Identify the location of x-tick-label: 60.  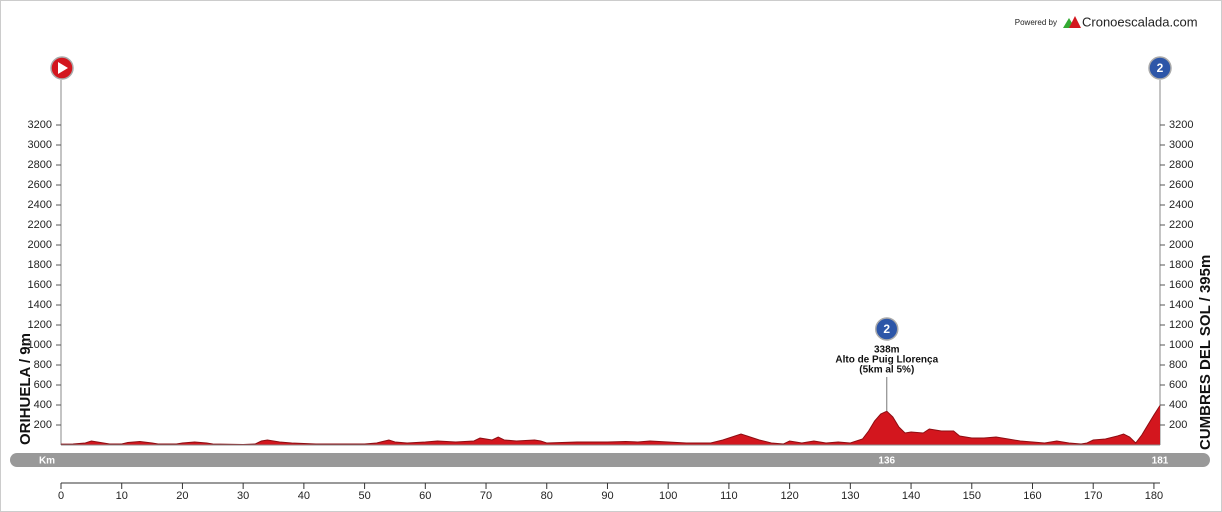
(425, 496).